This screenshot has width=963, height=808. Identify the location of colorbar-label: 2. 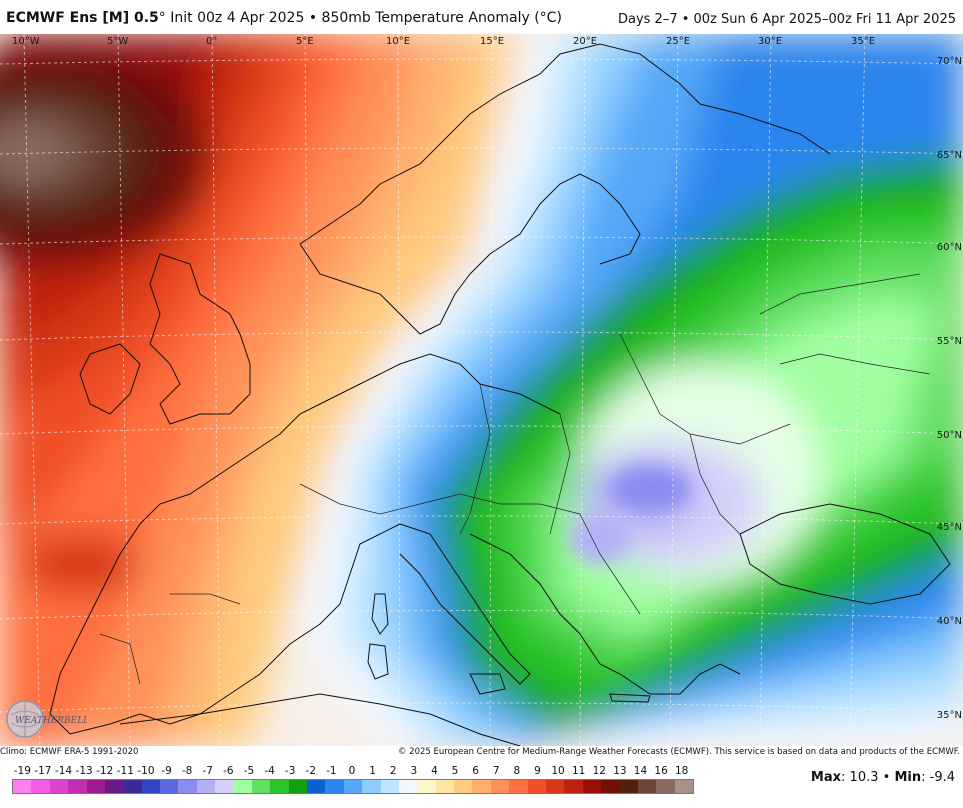
(393, 771).